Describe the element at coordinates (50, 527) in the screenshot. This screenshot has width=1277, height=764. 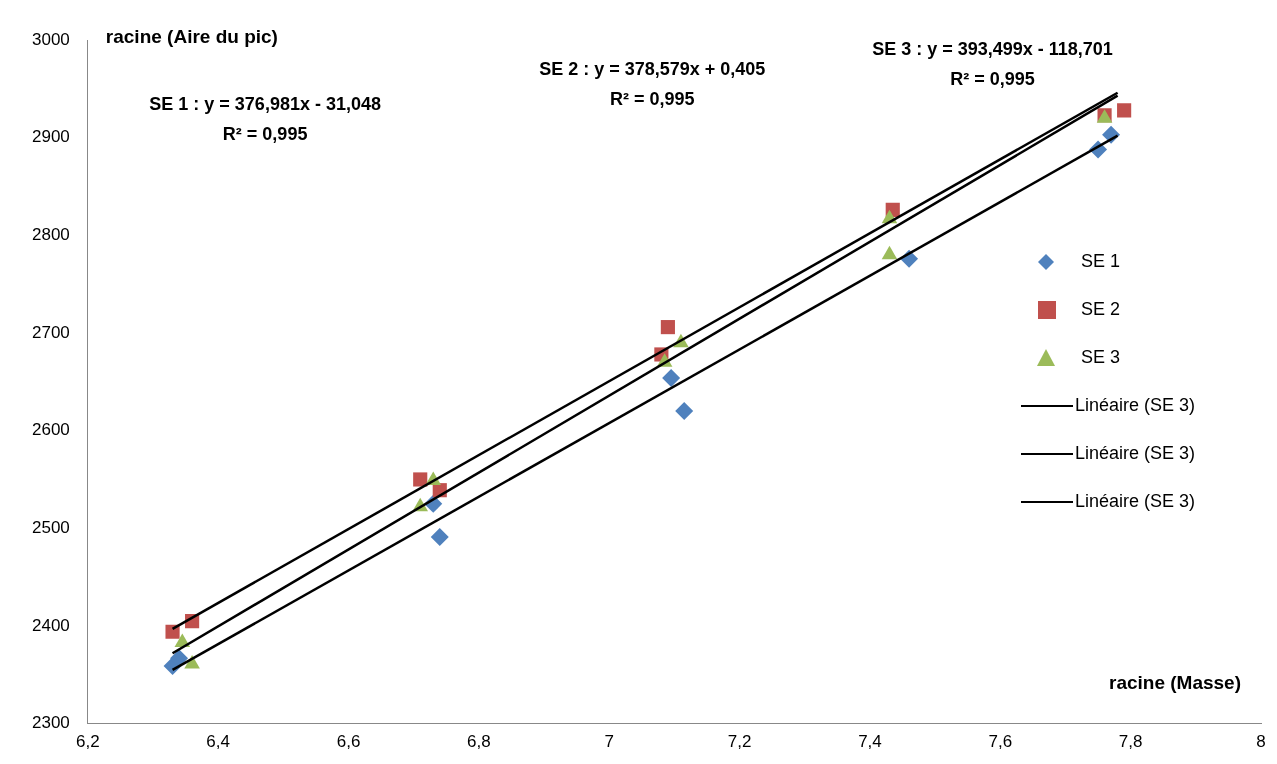
I see `y-tick-label: 2500` at that location.